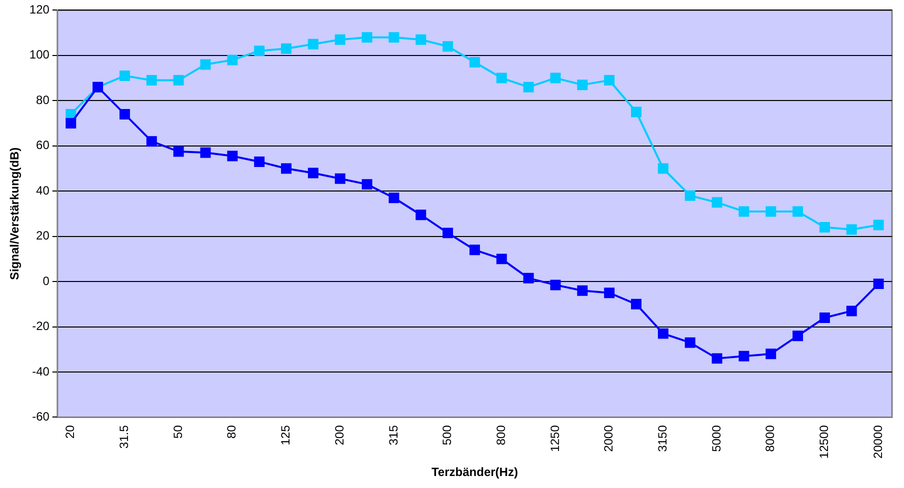  Describe the element at coordinates (41, 371) in the screenshot. I see `y-tick-label: -40` at that location.